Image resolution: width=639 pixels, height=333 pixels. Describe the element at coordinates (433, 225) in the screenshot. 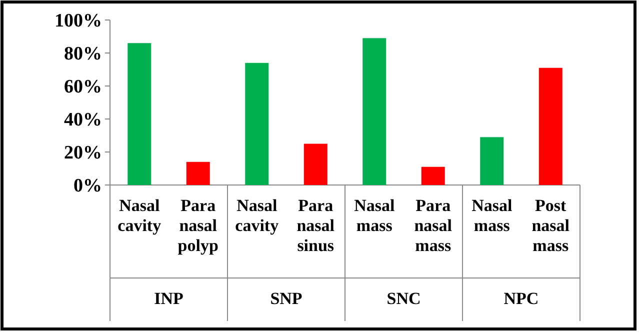

I see `x-tick-label: Para nasal mass` at that location.